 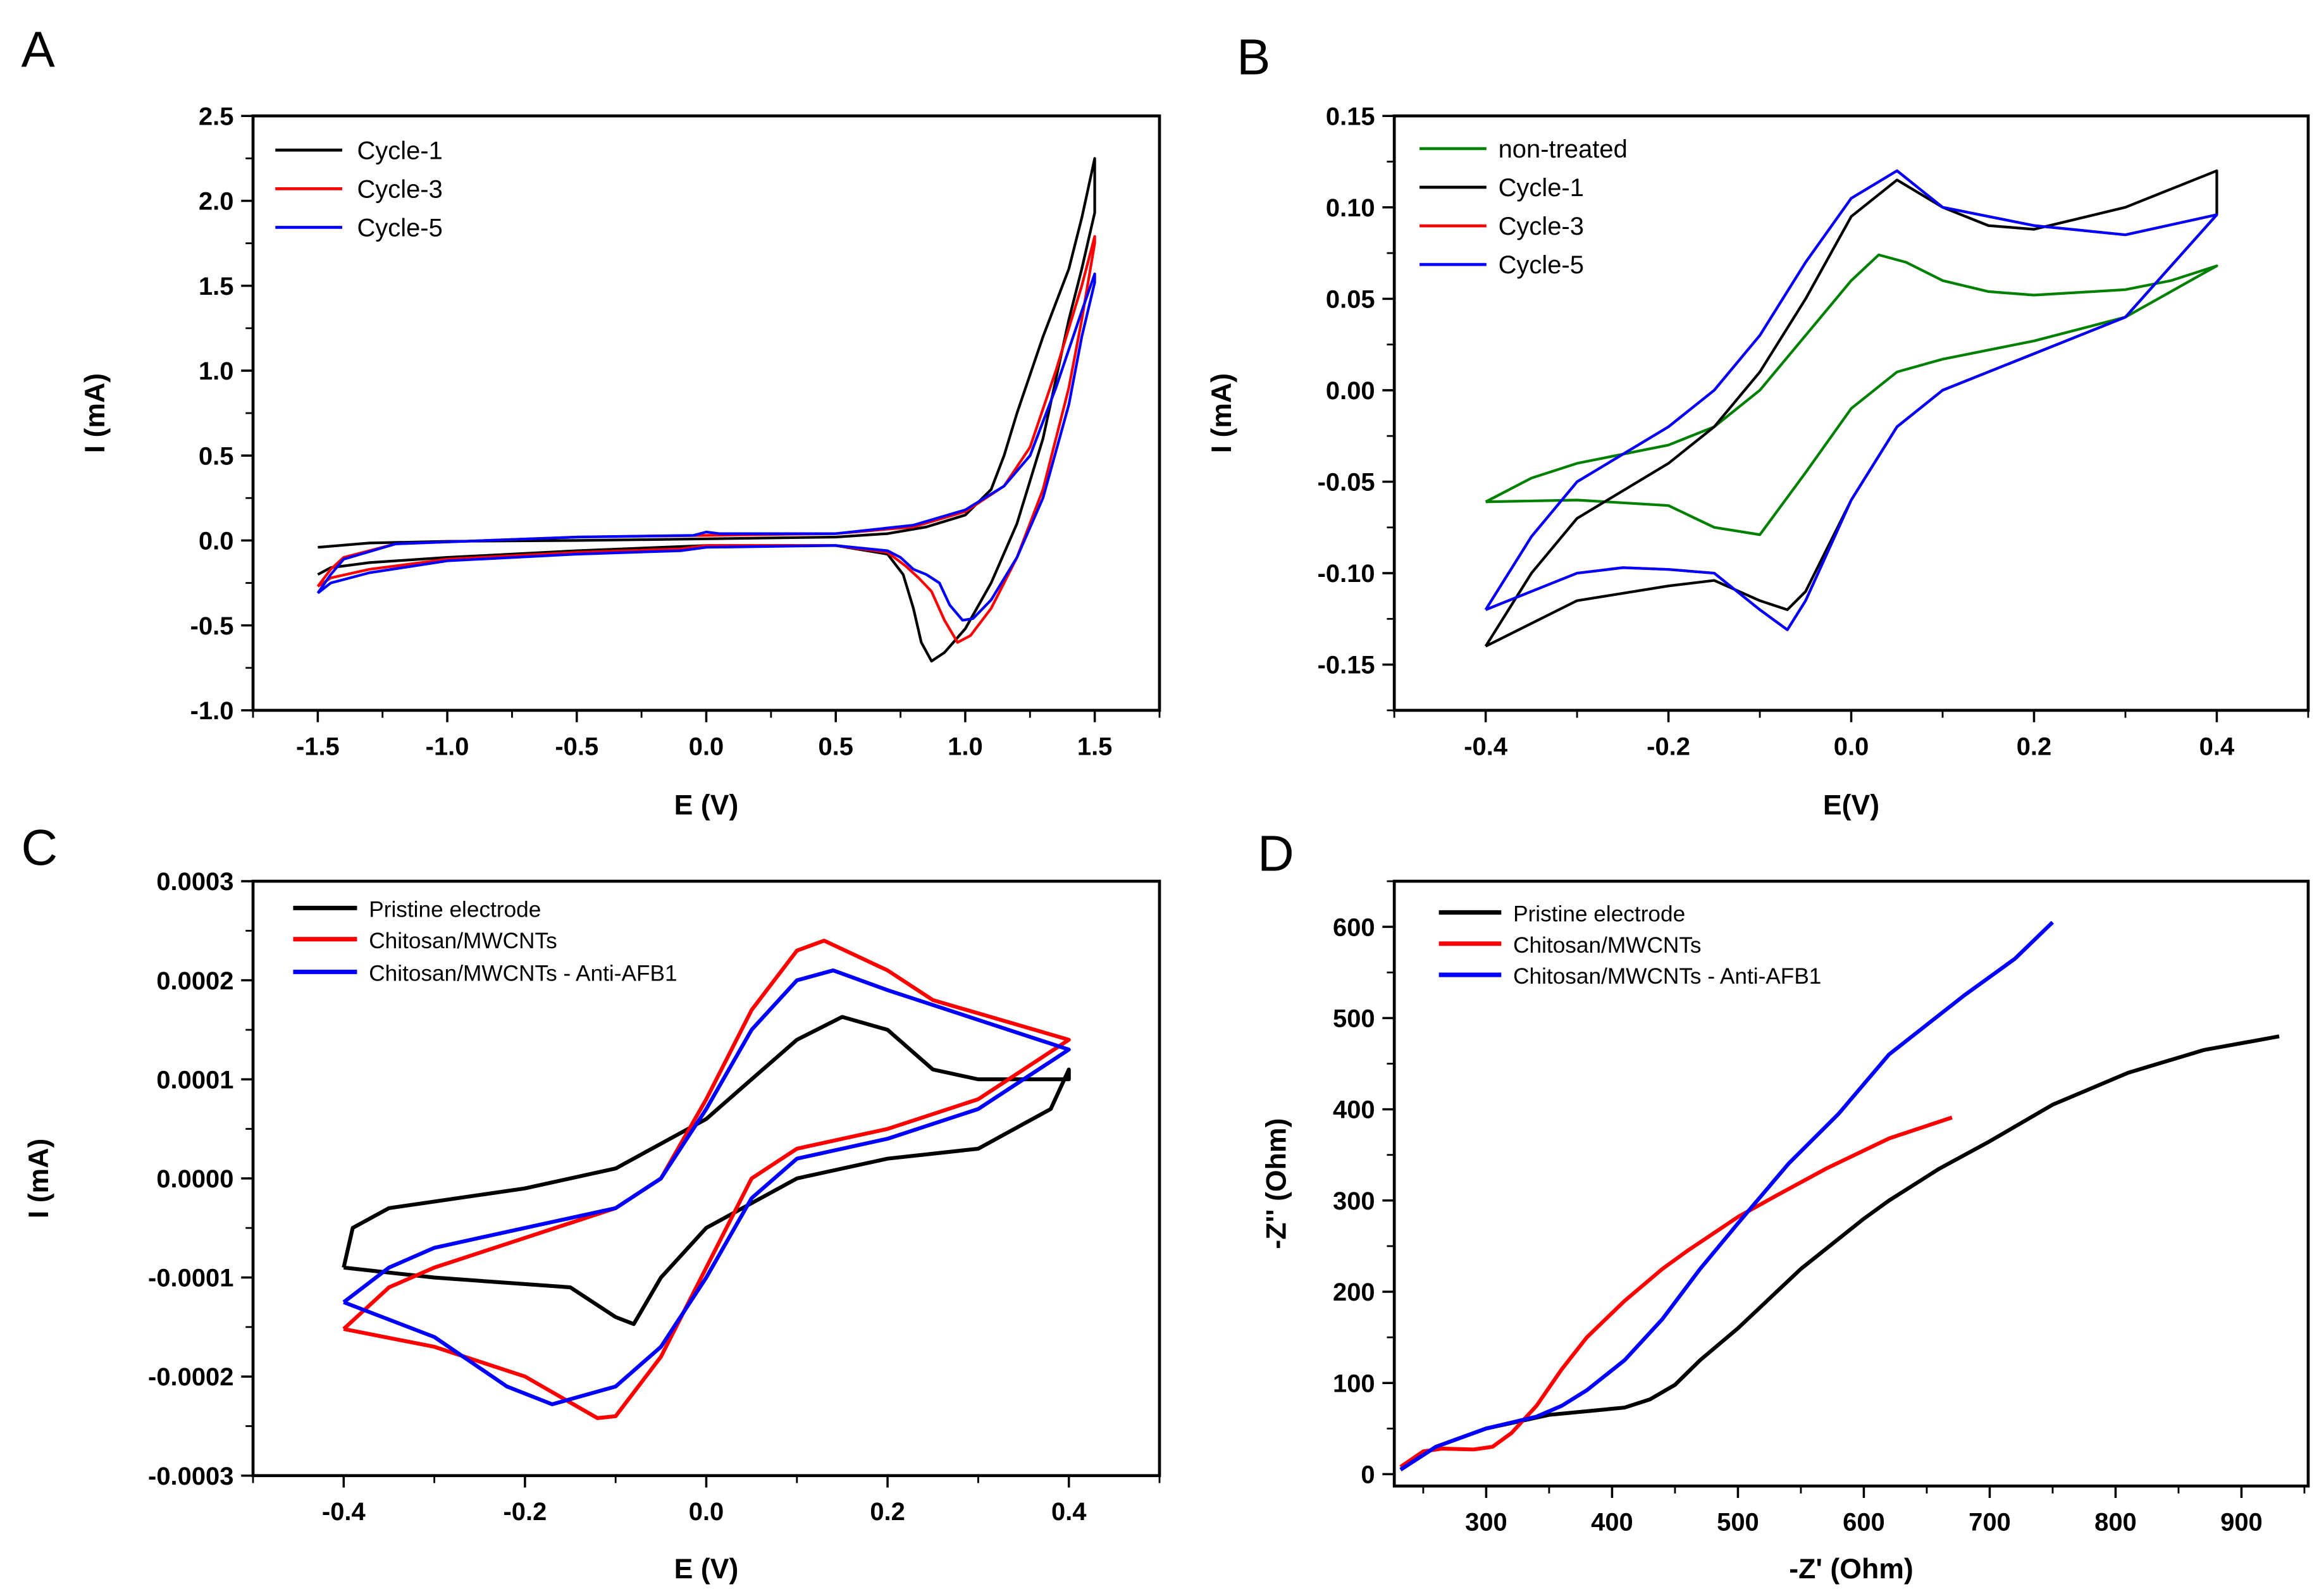 What do you see at coordinates (190, 1377) in the screenshot?
I see `y-tick-label: -0.0002` at bounding box center [190, 1377].